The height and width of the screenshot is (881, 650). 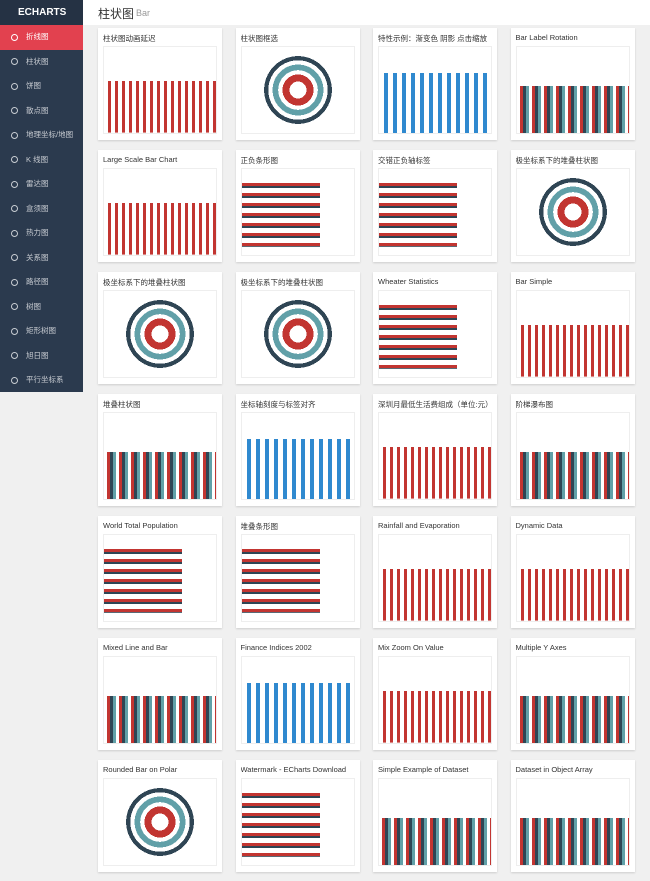 What do you see at coordinates (539, 525) in the screenshot?
I see `card-title: Dynamic Data` at bounding box center [539, 525].